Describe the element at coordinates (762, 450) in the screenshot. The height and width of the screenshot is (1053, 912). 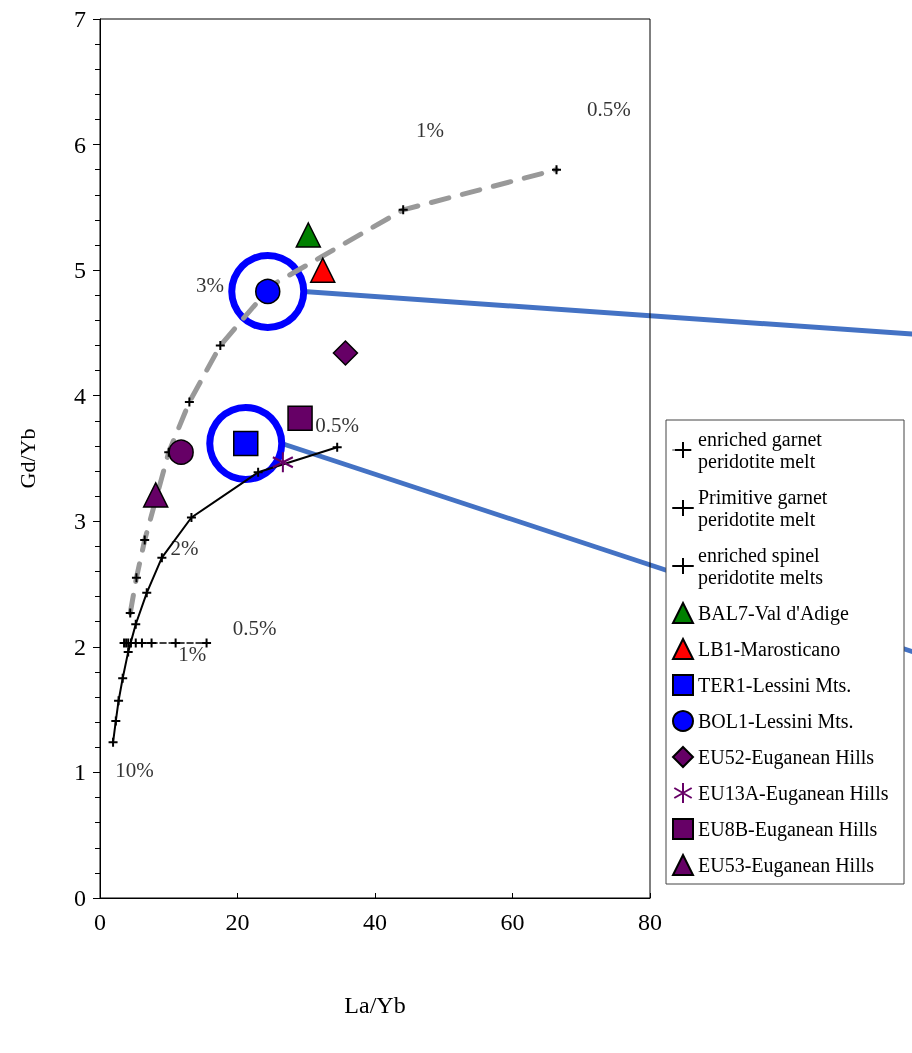
I see `legend-label: enriched garnet peridotite melt` at that location.